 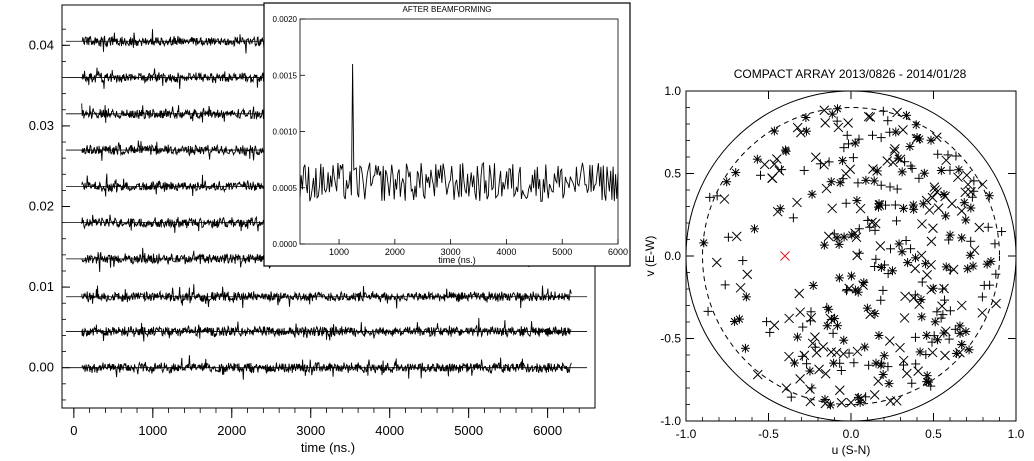 I want to click on uv-xtick-label: 0.0, so click(x=851, y=434).